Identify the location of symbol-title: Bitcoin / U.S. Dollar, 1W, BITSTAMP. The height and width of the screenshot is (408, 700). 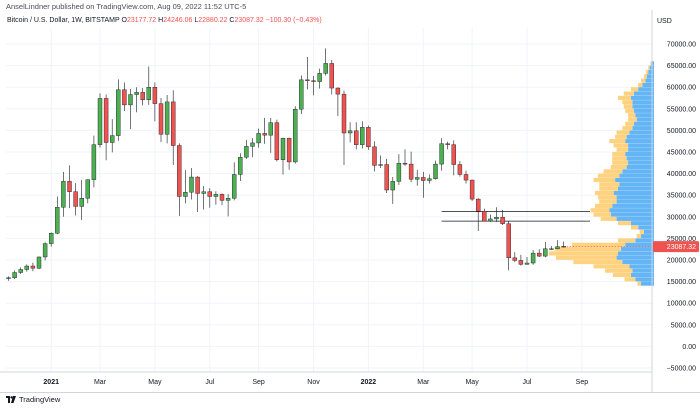
(63, 20).